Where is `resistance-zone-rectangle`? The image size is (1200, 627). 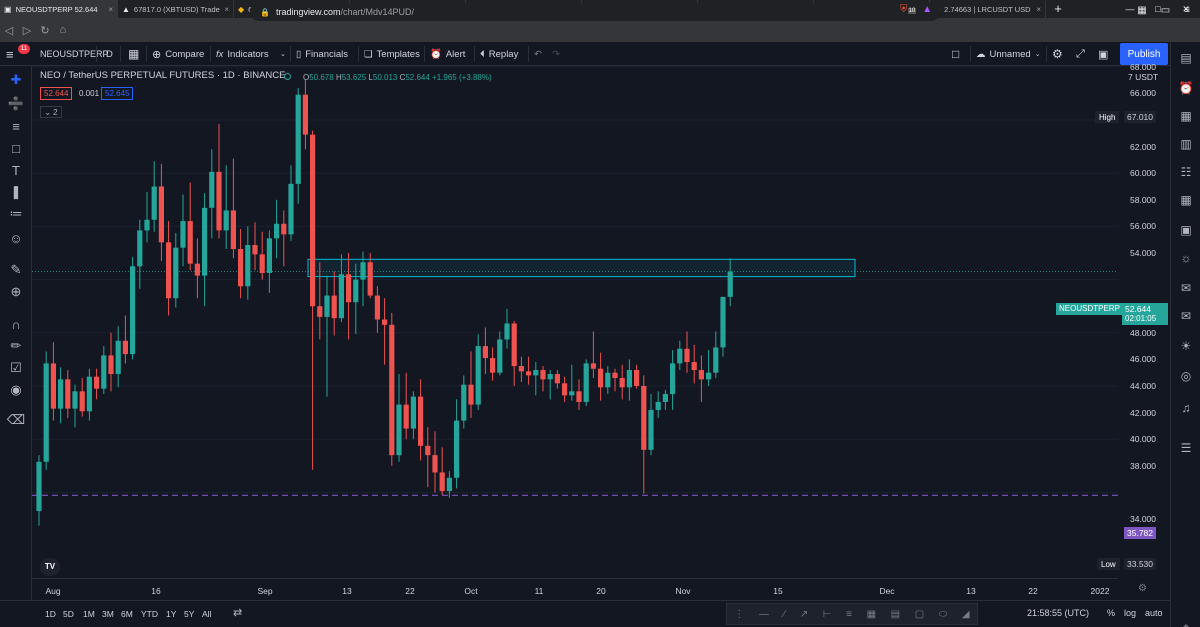 resistance-zone-rectangle is located at coordinates (581, 268).